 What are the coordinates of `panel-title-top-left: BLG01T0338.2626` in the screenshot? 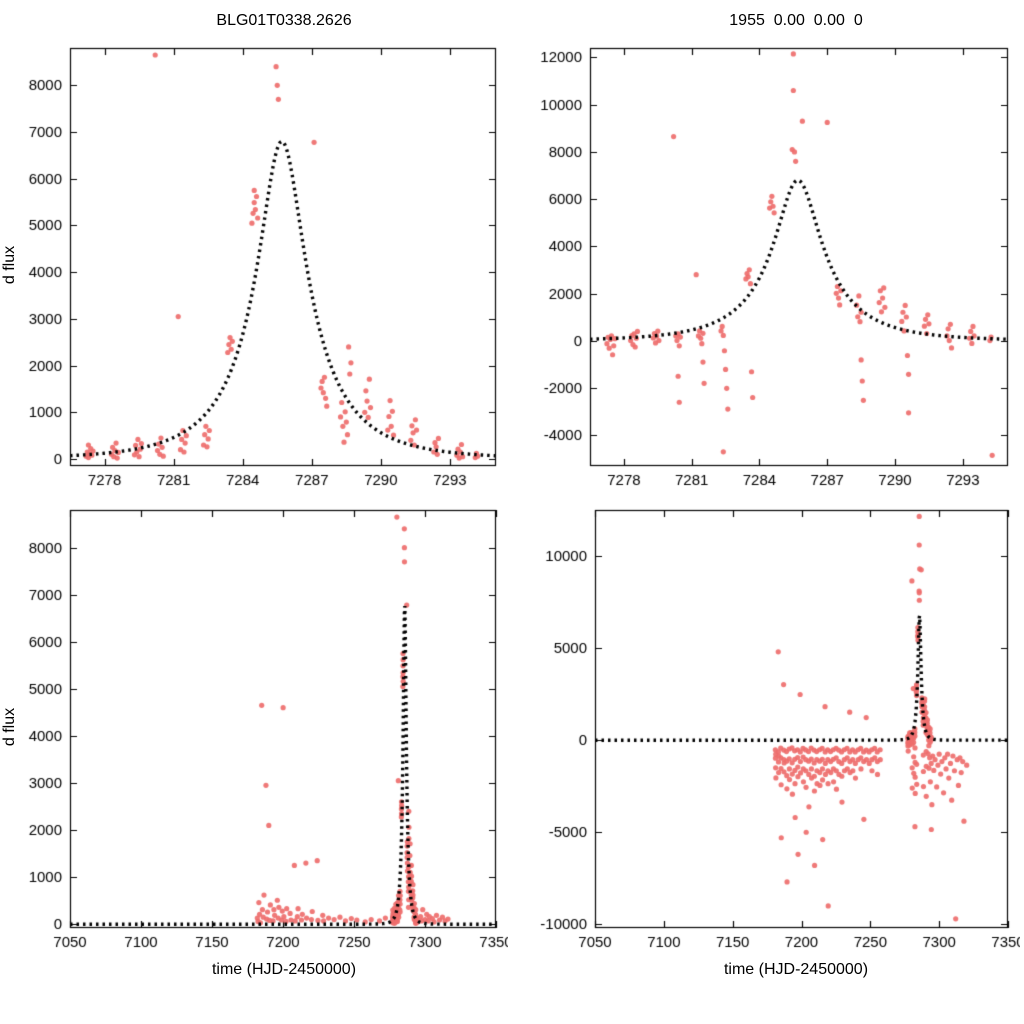 It's located at (284, 20).